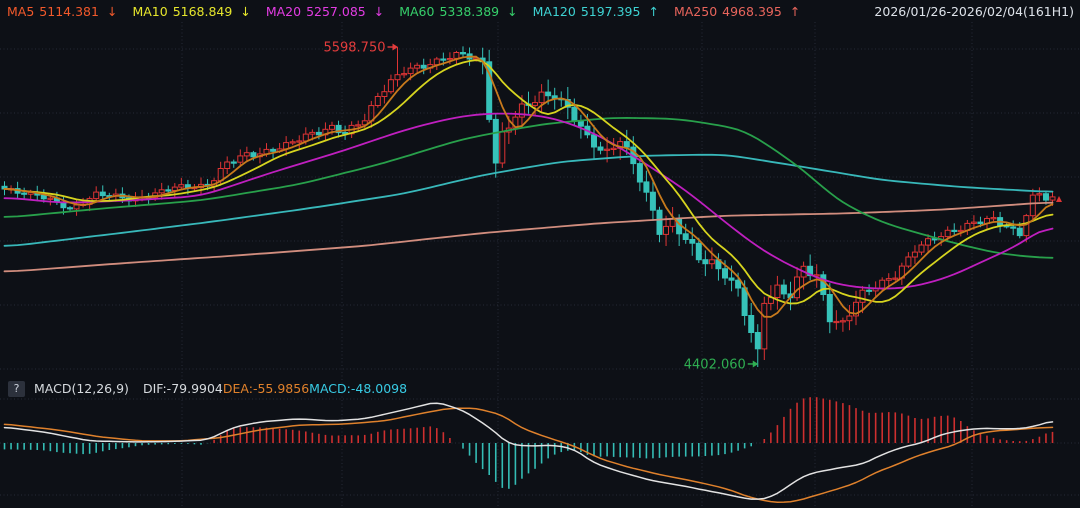 The width and height of the screenshot is (1080, 508). What do you see at coordinates (695, 11) in the screenshot?
I see `ma250-label: MA250` at bounding box center [695, 11].